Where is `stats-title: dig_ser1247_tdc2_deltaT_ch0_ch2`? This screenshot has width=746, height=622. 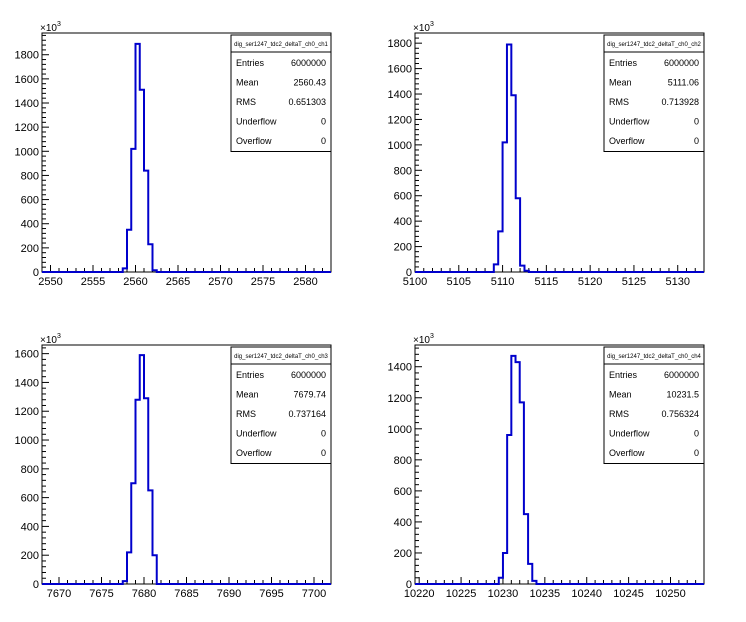 stats-title: dig_ser1247_tdc2_deltaT_ch0_ch2 is located at coordinates (654, 45).